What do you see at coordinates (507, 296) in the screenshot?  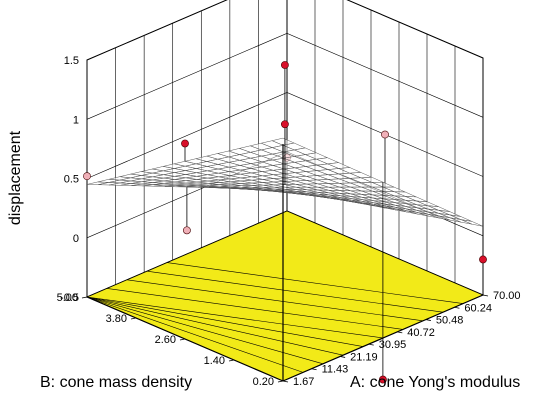 I see `a-tick-label: 70.00` at bounding box center [507, 296].